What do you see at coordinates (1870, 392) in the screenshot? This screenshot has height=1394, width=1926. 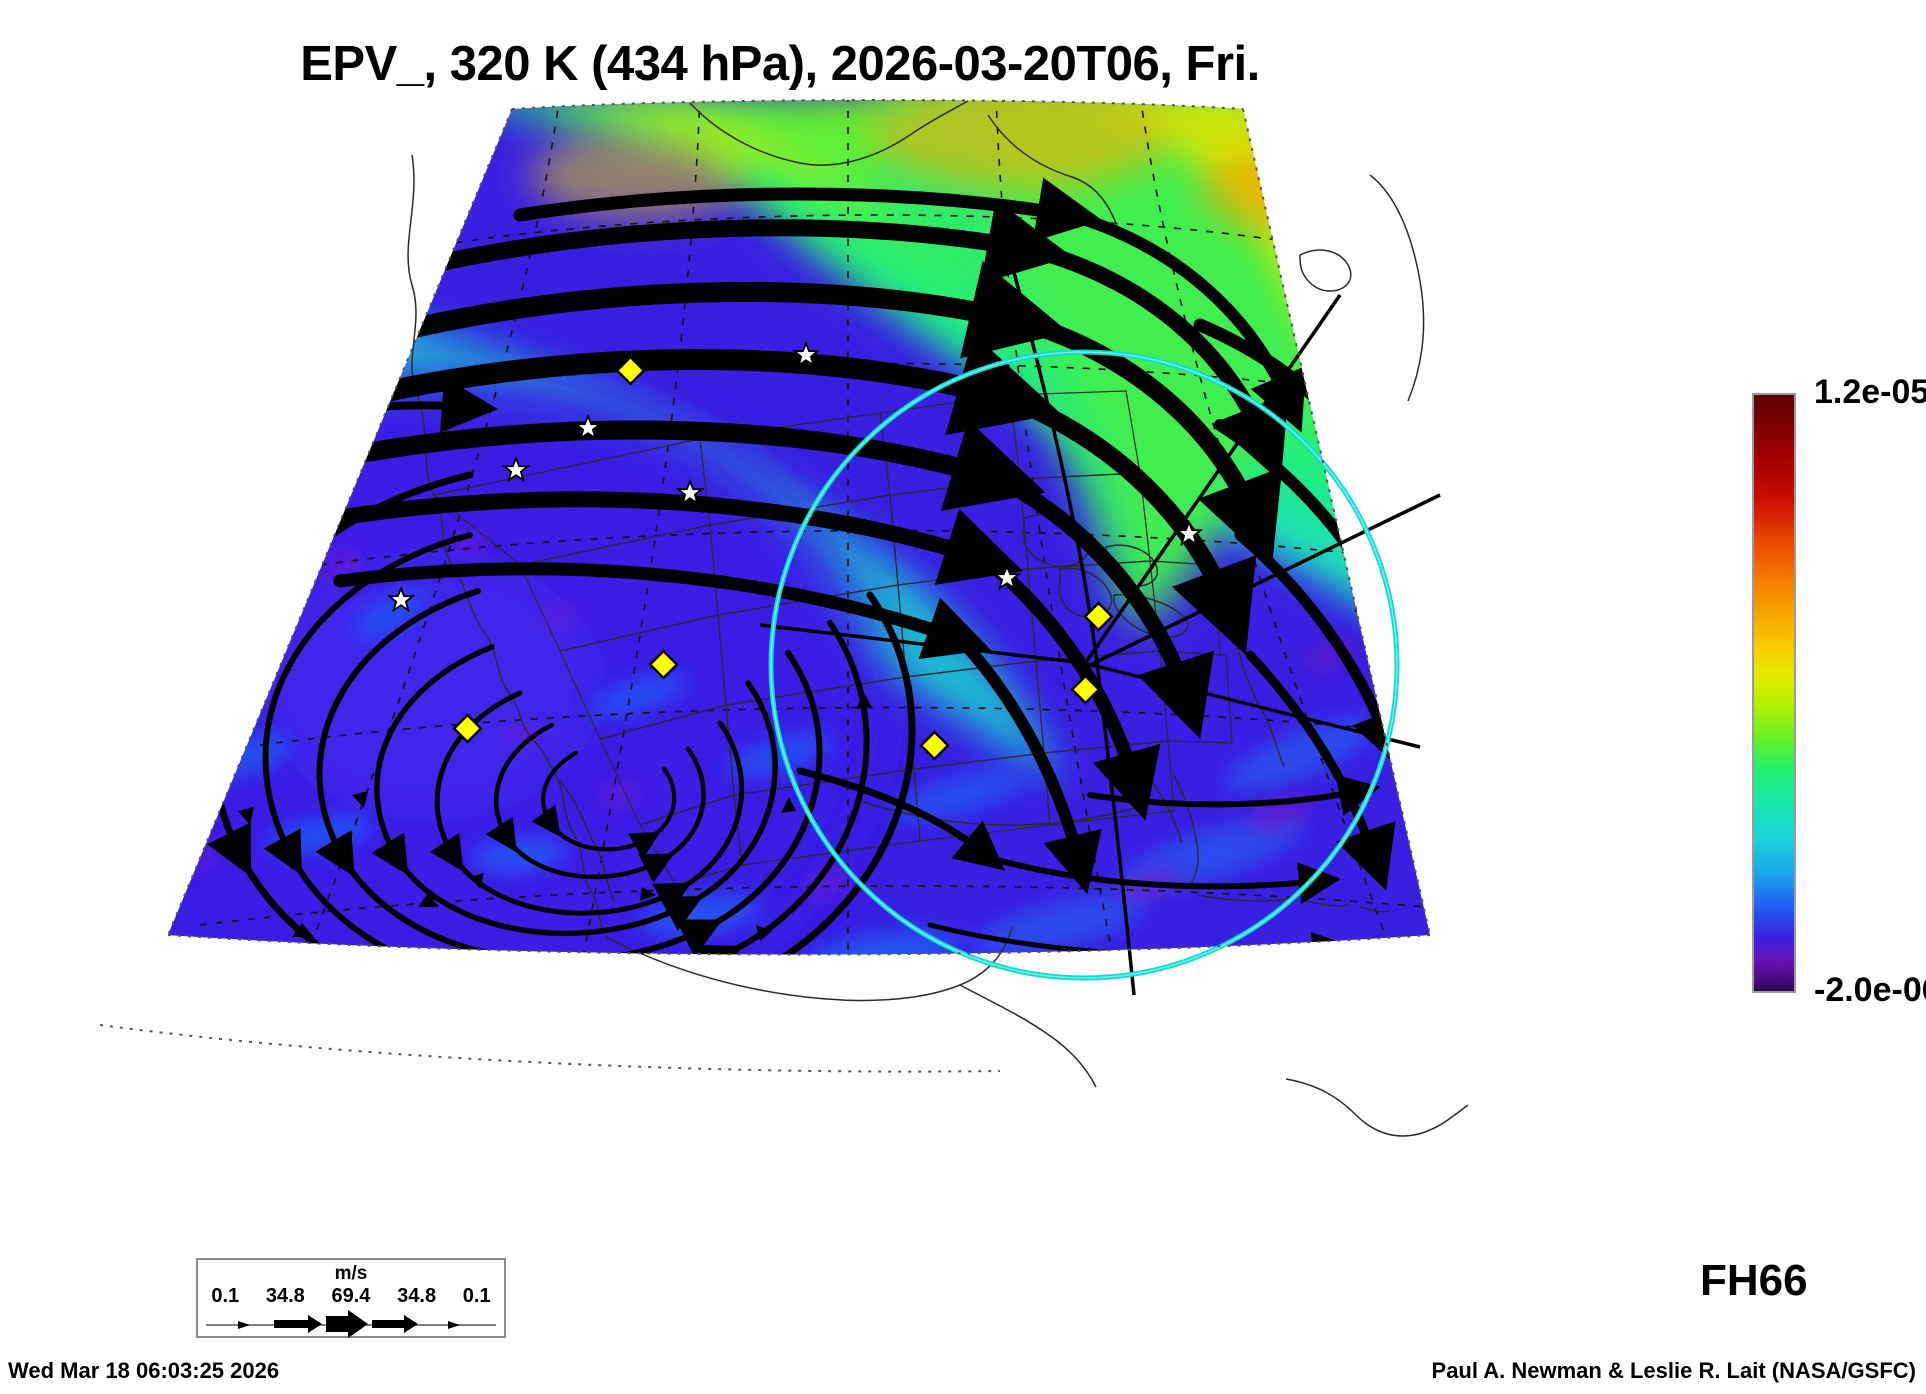 I see `colorbar-max-label: 1.2e-05` at bounding box center [1870, 392].